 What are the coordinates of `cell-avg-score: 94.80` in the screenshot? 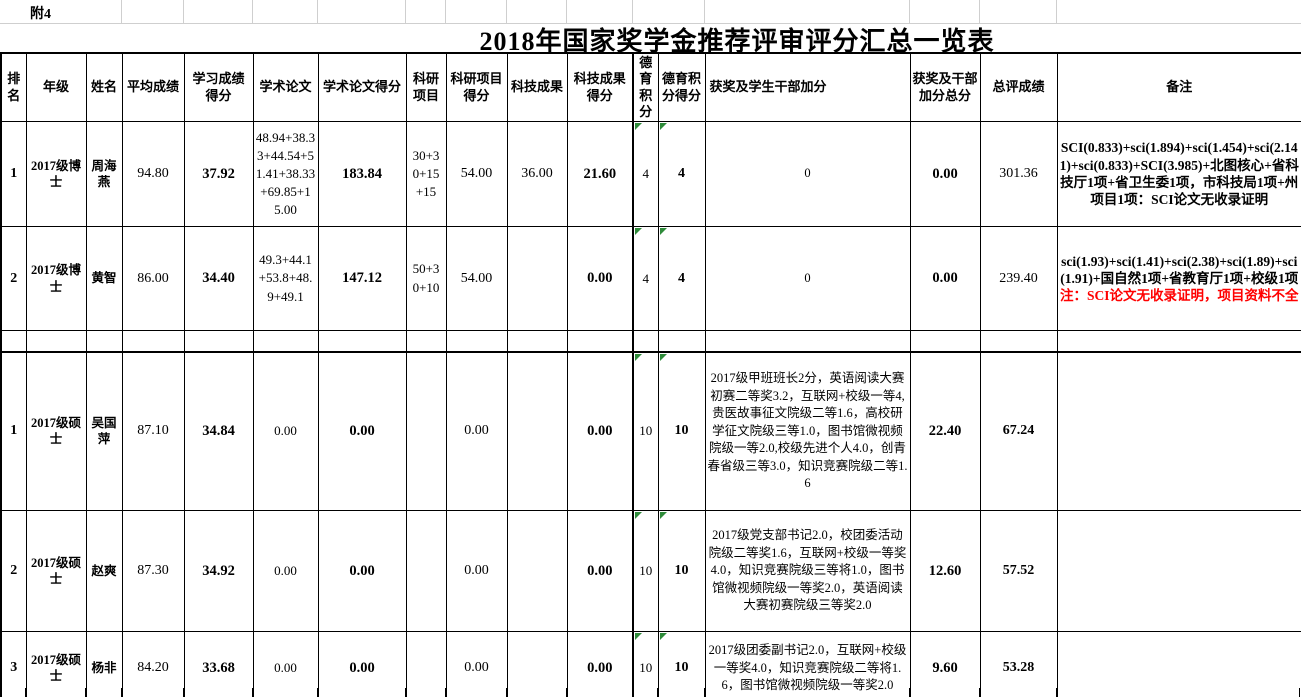 It's located at (153, 174).